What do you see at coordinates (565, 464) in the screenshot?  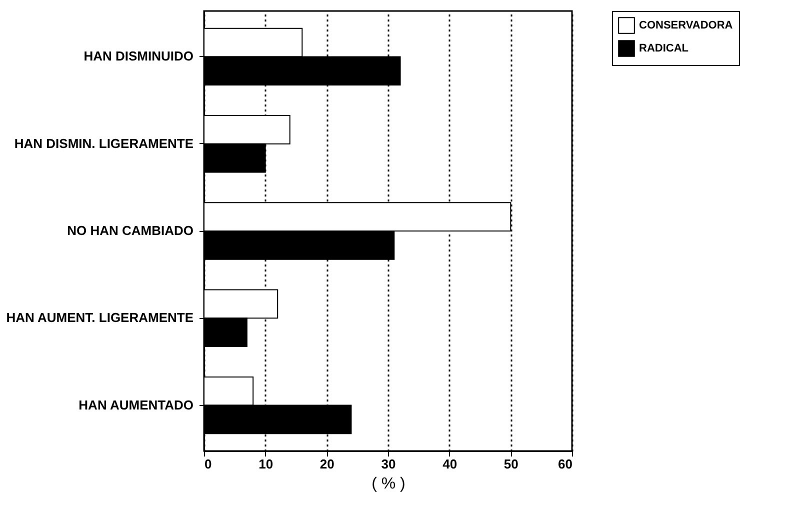 I see `x-tick-label: 60` at bounding box center [565, 464].